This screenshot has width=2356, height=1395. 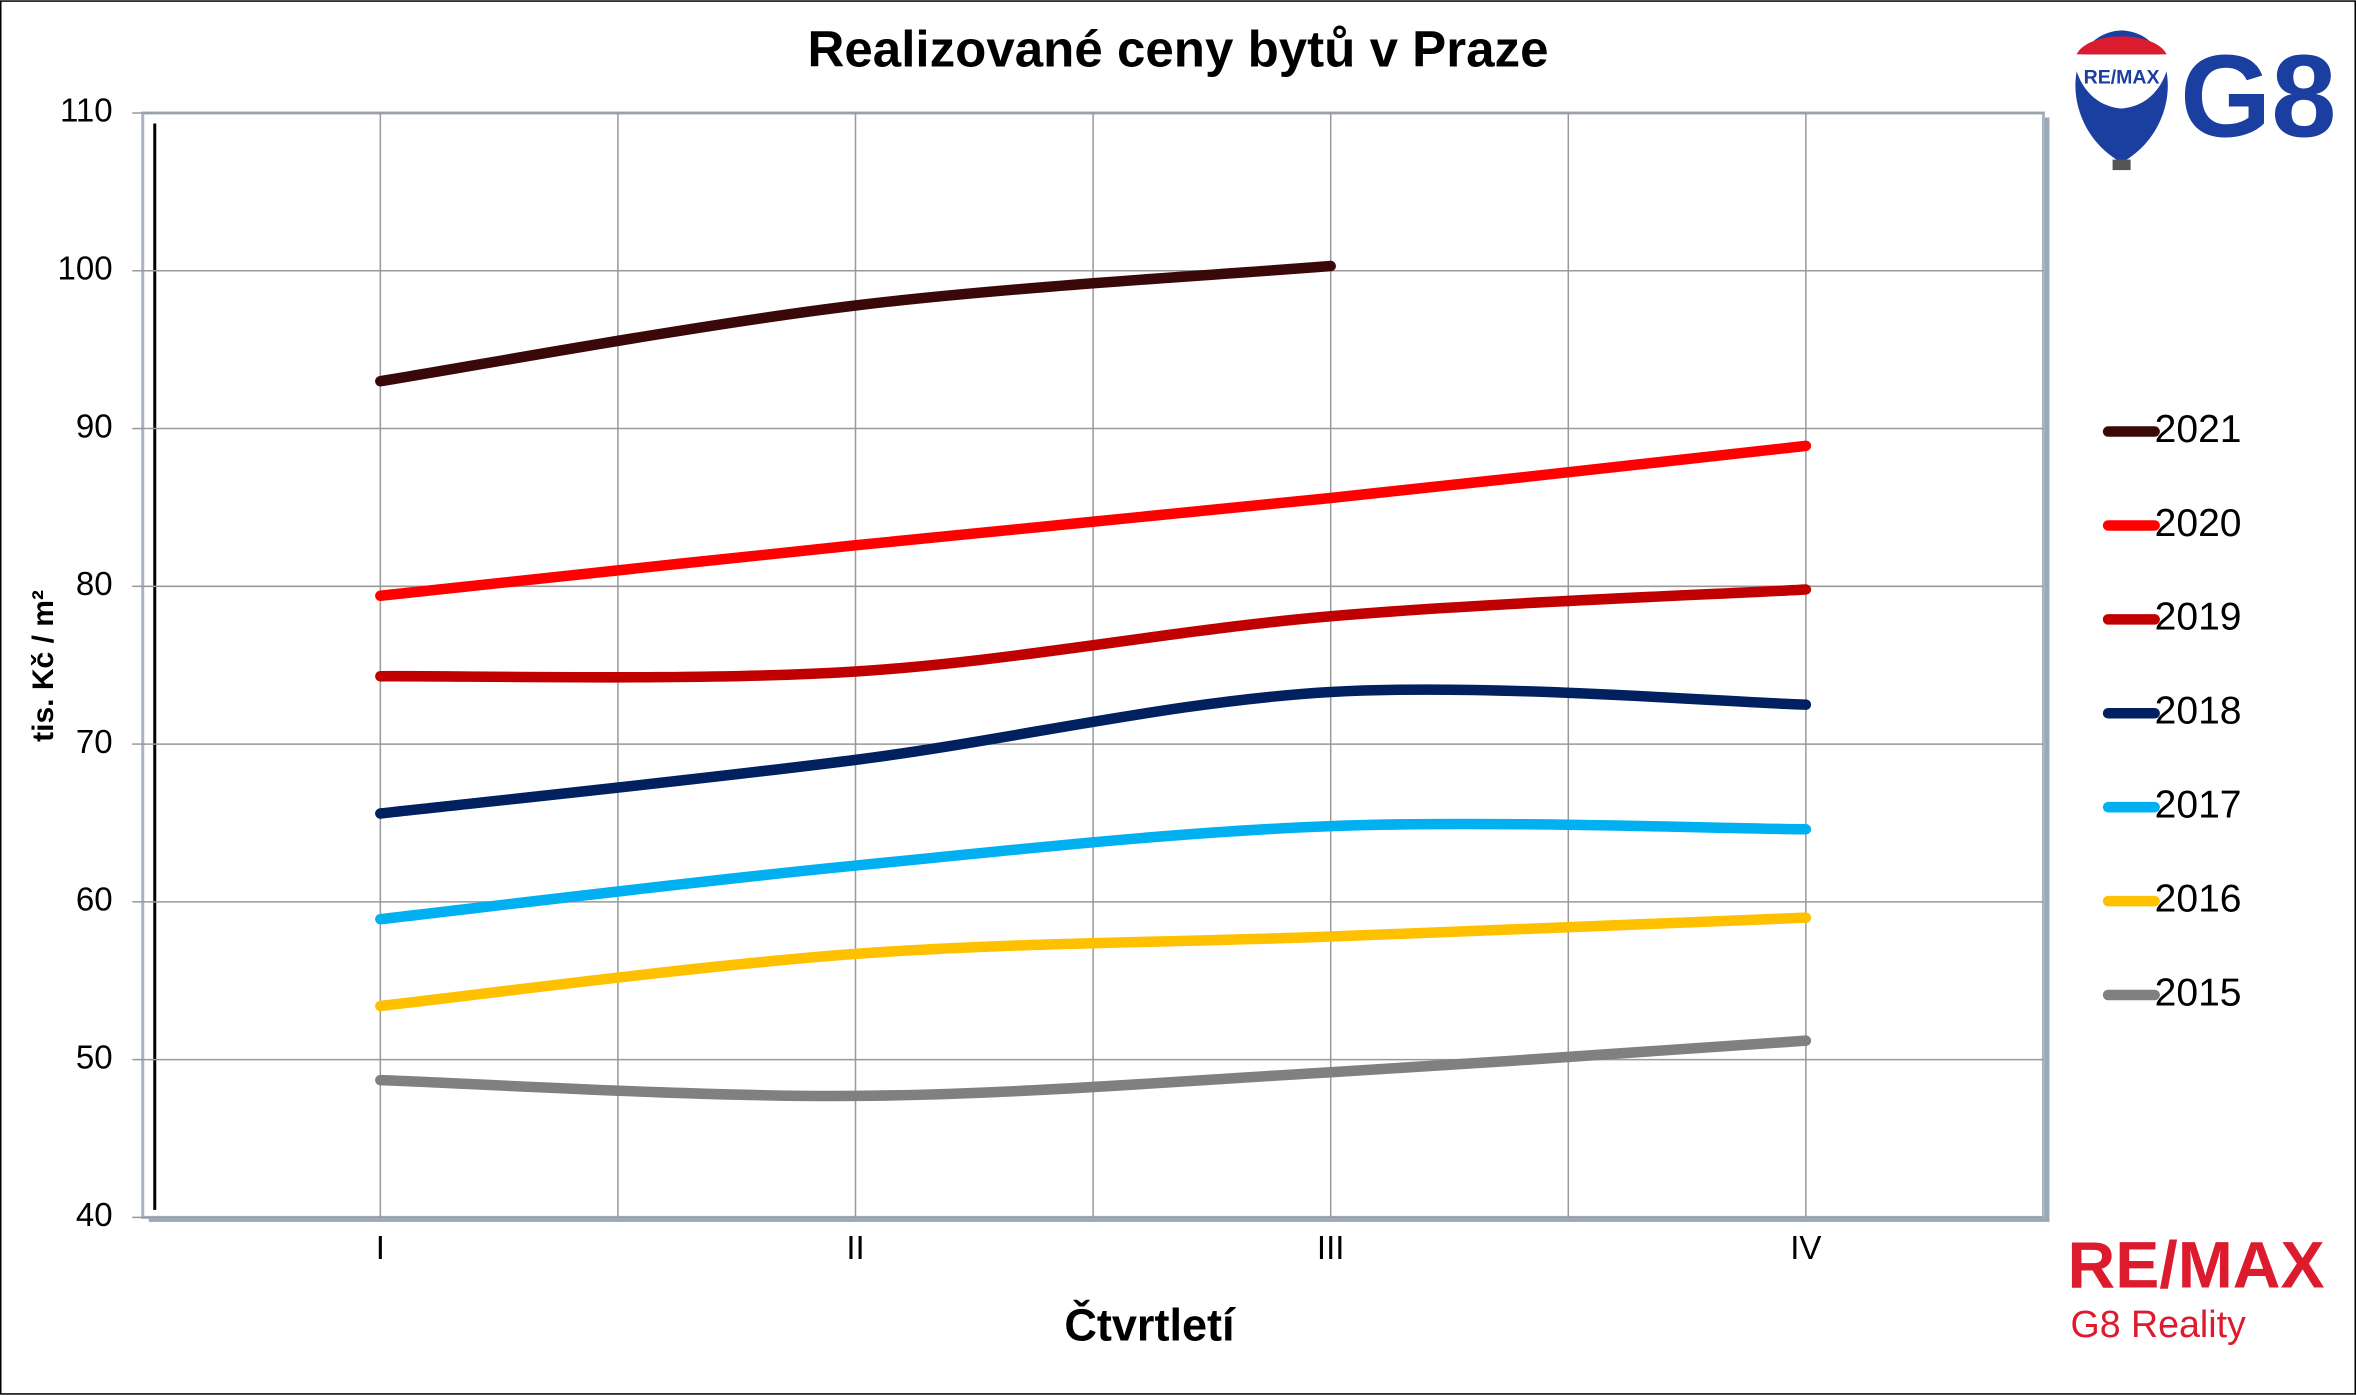 What do you see at coordinates (2159, 1324) in the screenshot?
I see `bottom-subtitle: G8 Reality` at bounding box center [2159, 1324].